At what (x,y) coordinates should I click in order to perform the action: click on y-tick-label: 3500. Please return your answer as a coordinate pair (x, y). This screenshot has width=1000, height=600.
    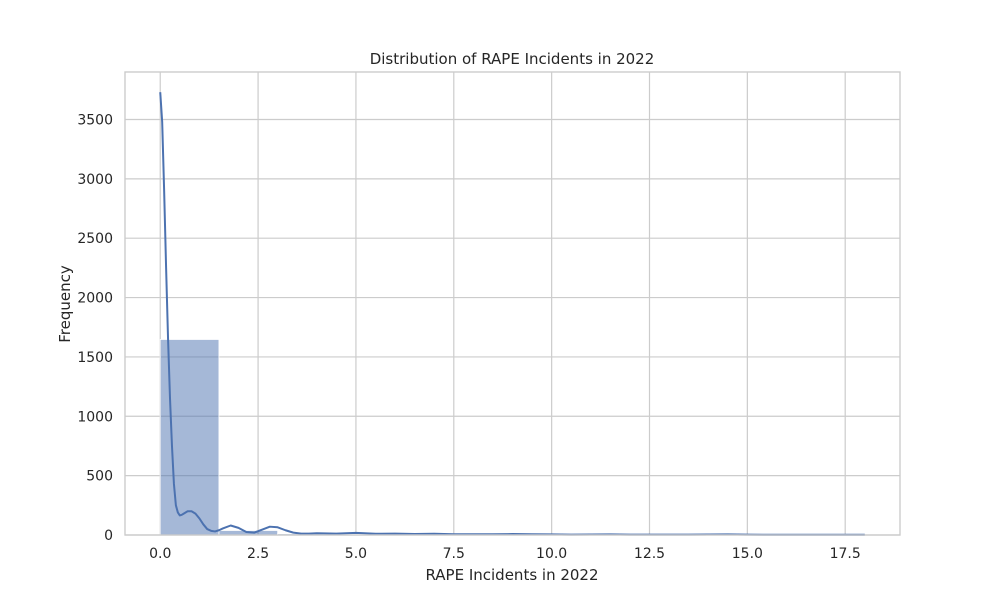
    Looking at the image, I should click on (95, 120).